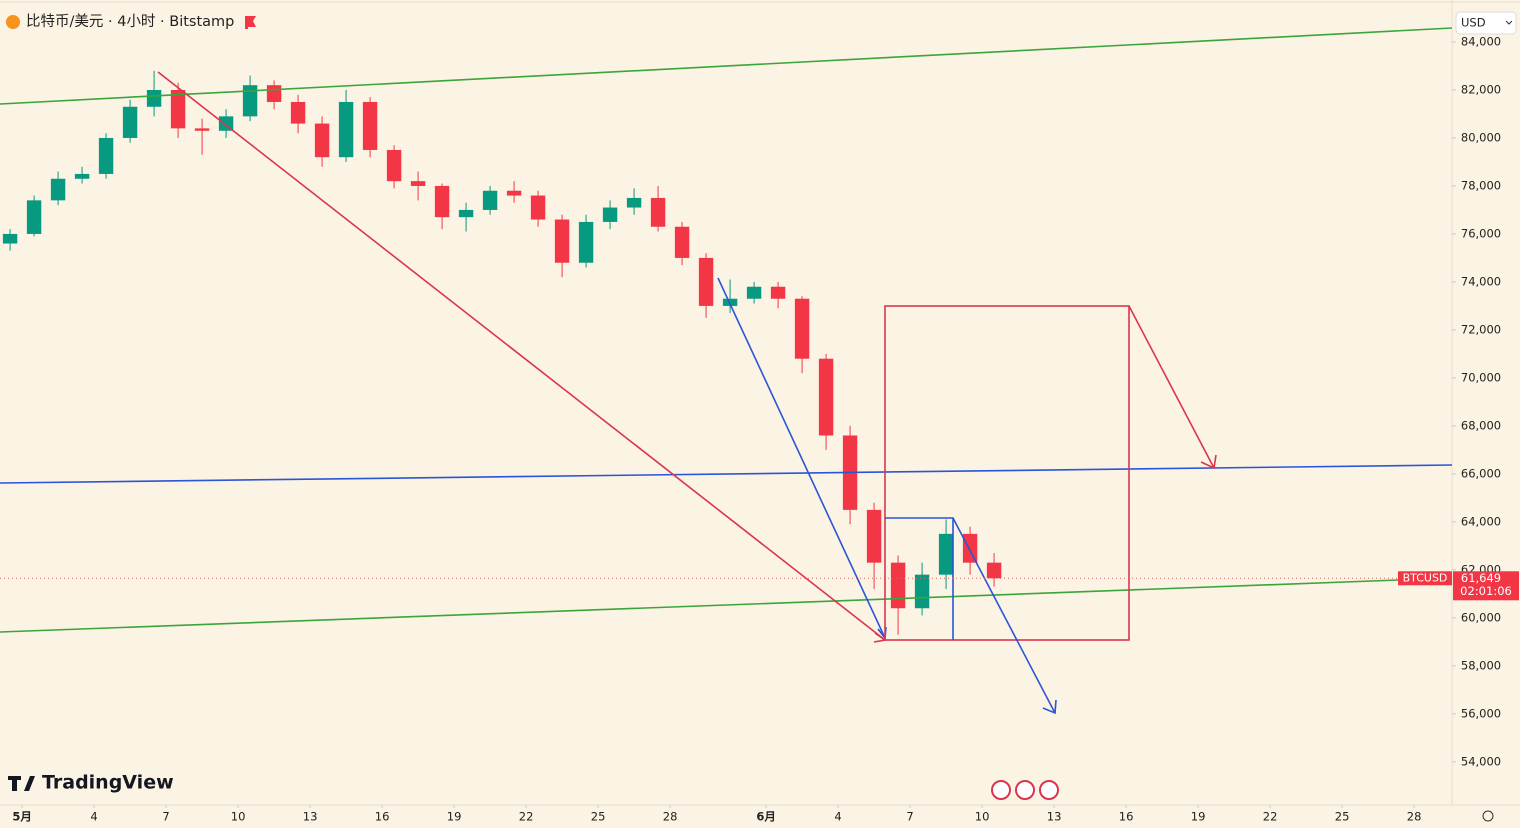  I want to click on y-tick-label: 56,000, so click(1481, 713).